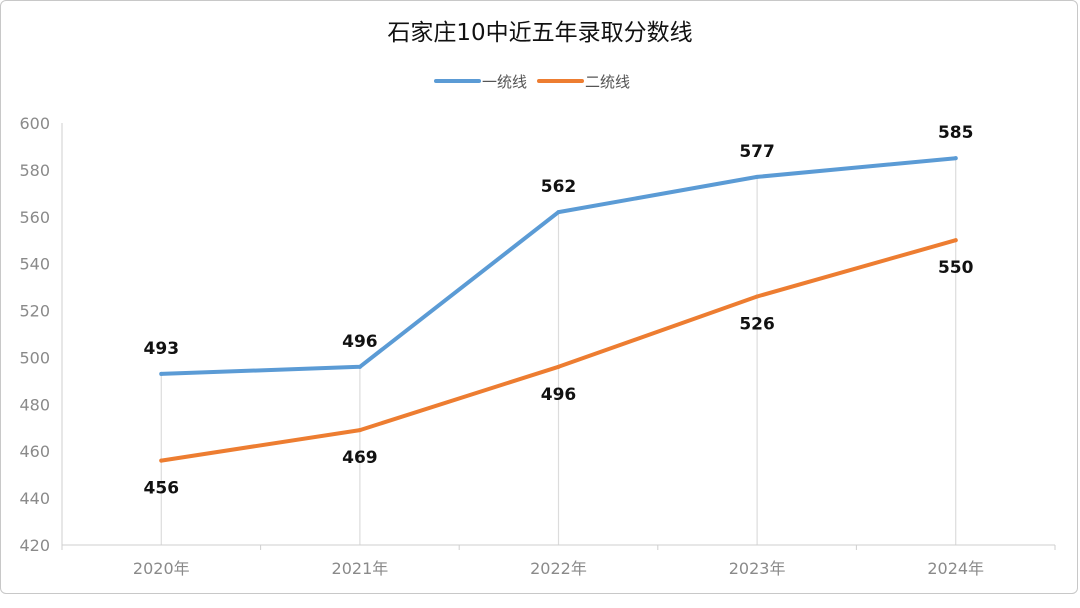  What do you see at coordinates (757, 324) in the screenshot?
I see `data-label: 526` at bounding box center [757, 324].